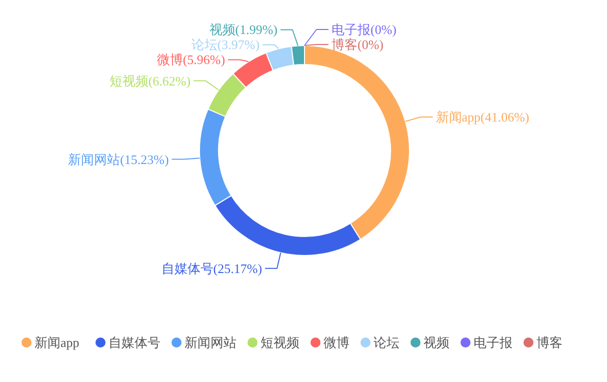 The height and width of the screenshot is (382, 607). Describe the element at coordinates (191, 60) in the screenshot. I see `data-label: 微博(5.96%)` at that location.